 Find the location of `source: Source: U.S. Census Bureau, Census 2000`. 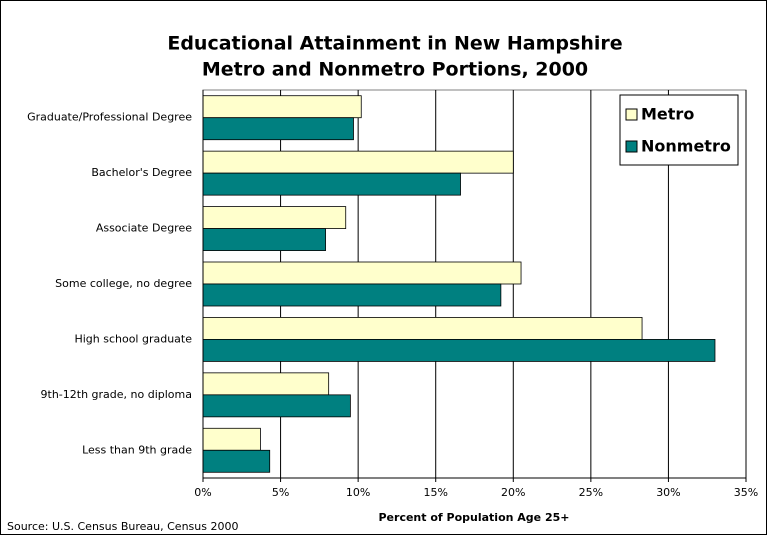

source: Source: U.S. Census Bureau, Census 2000 is located at coordinates (122, 526).